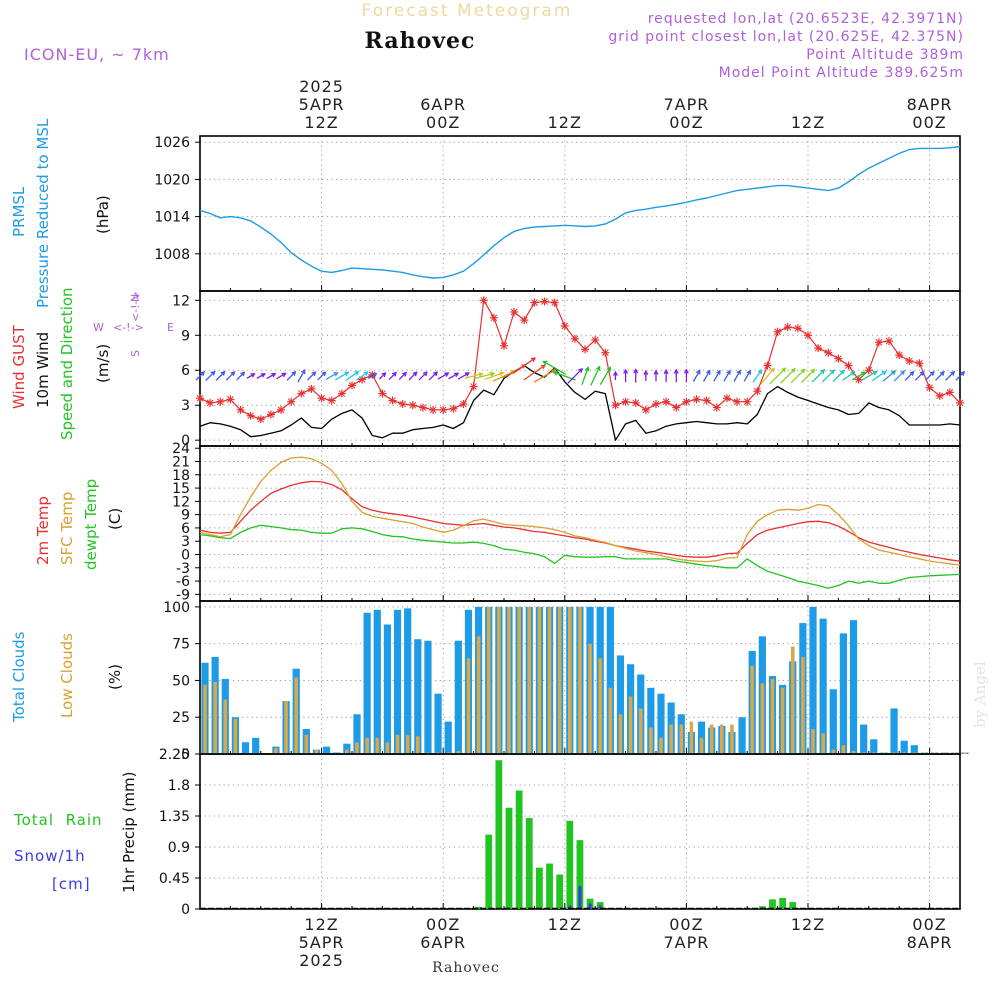  What do you see at coordinates (580, 511) in the screenshot?
I see `sfc-temp-line` at bounding box center [580, 511].